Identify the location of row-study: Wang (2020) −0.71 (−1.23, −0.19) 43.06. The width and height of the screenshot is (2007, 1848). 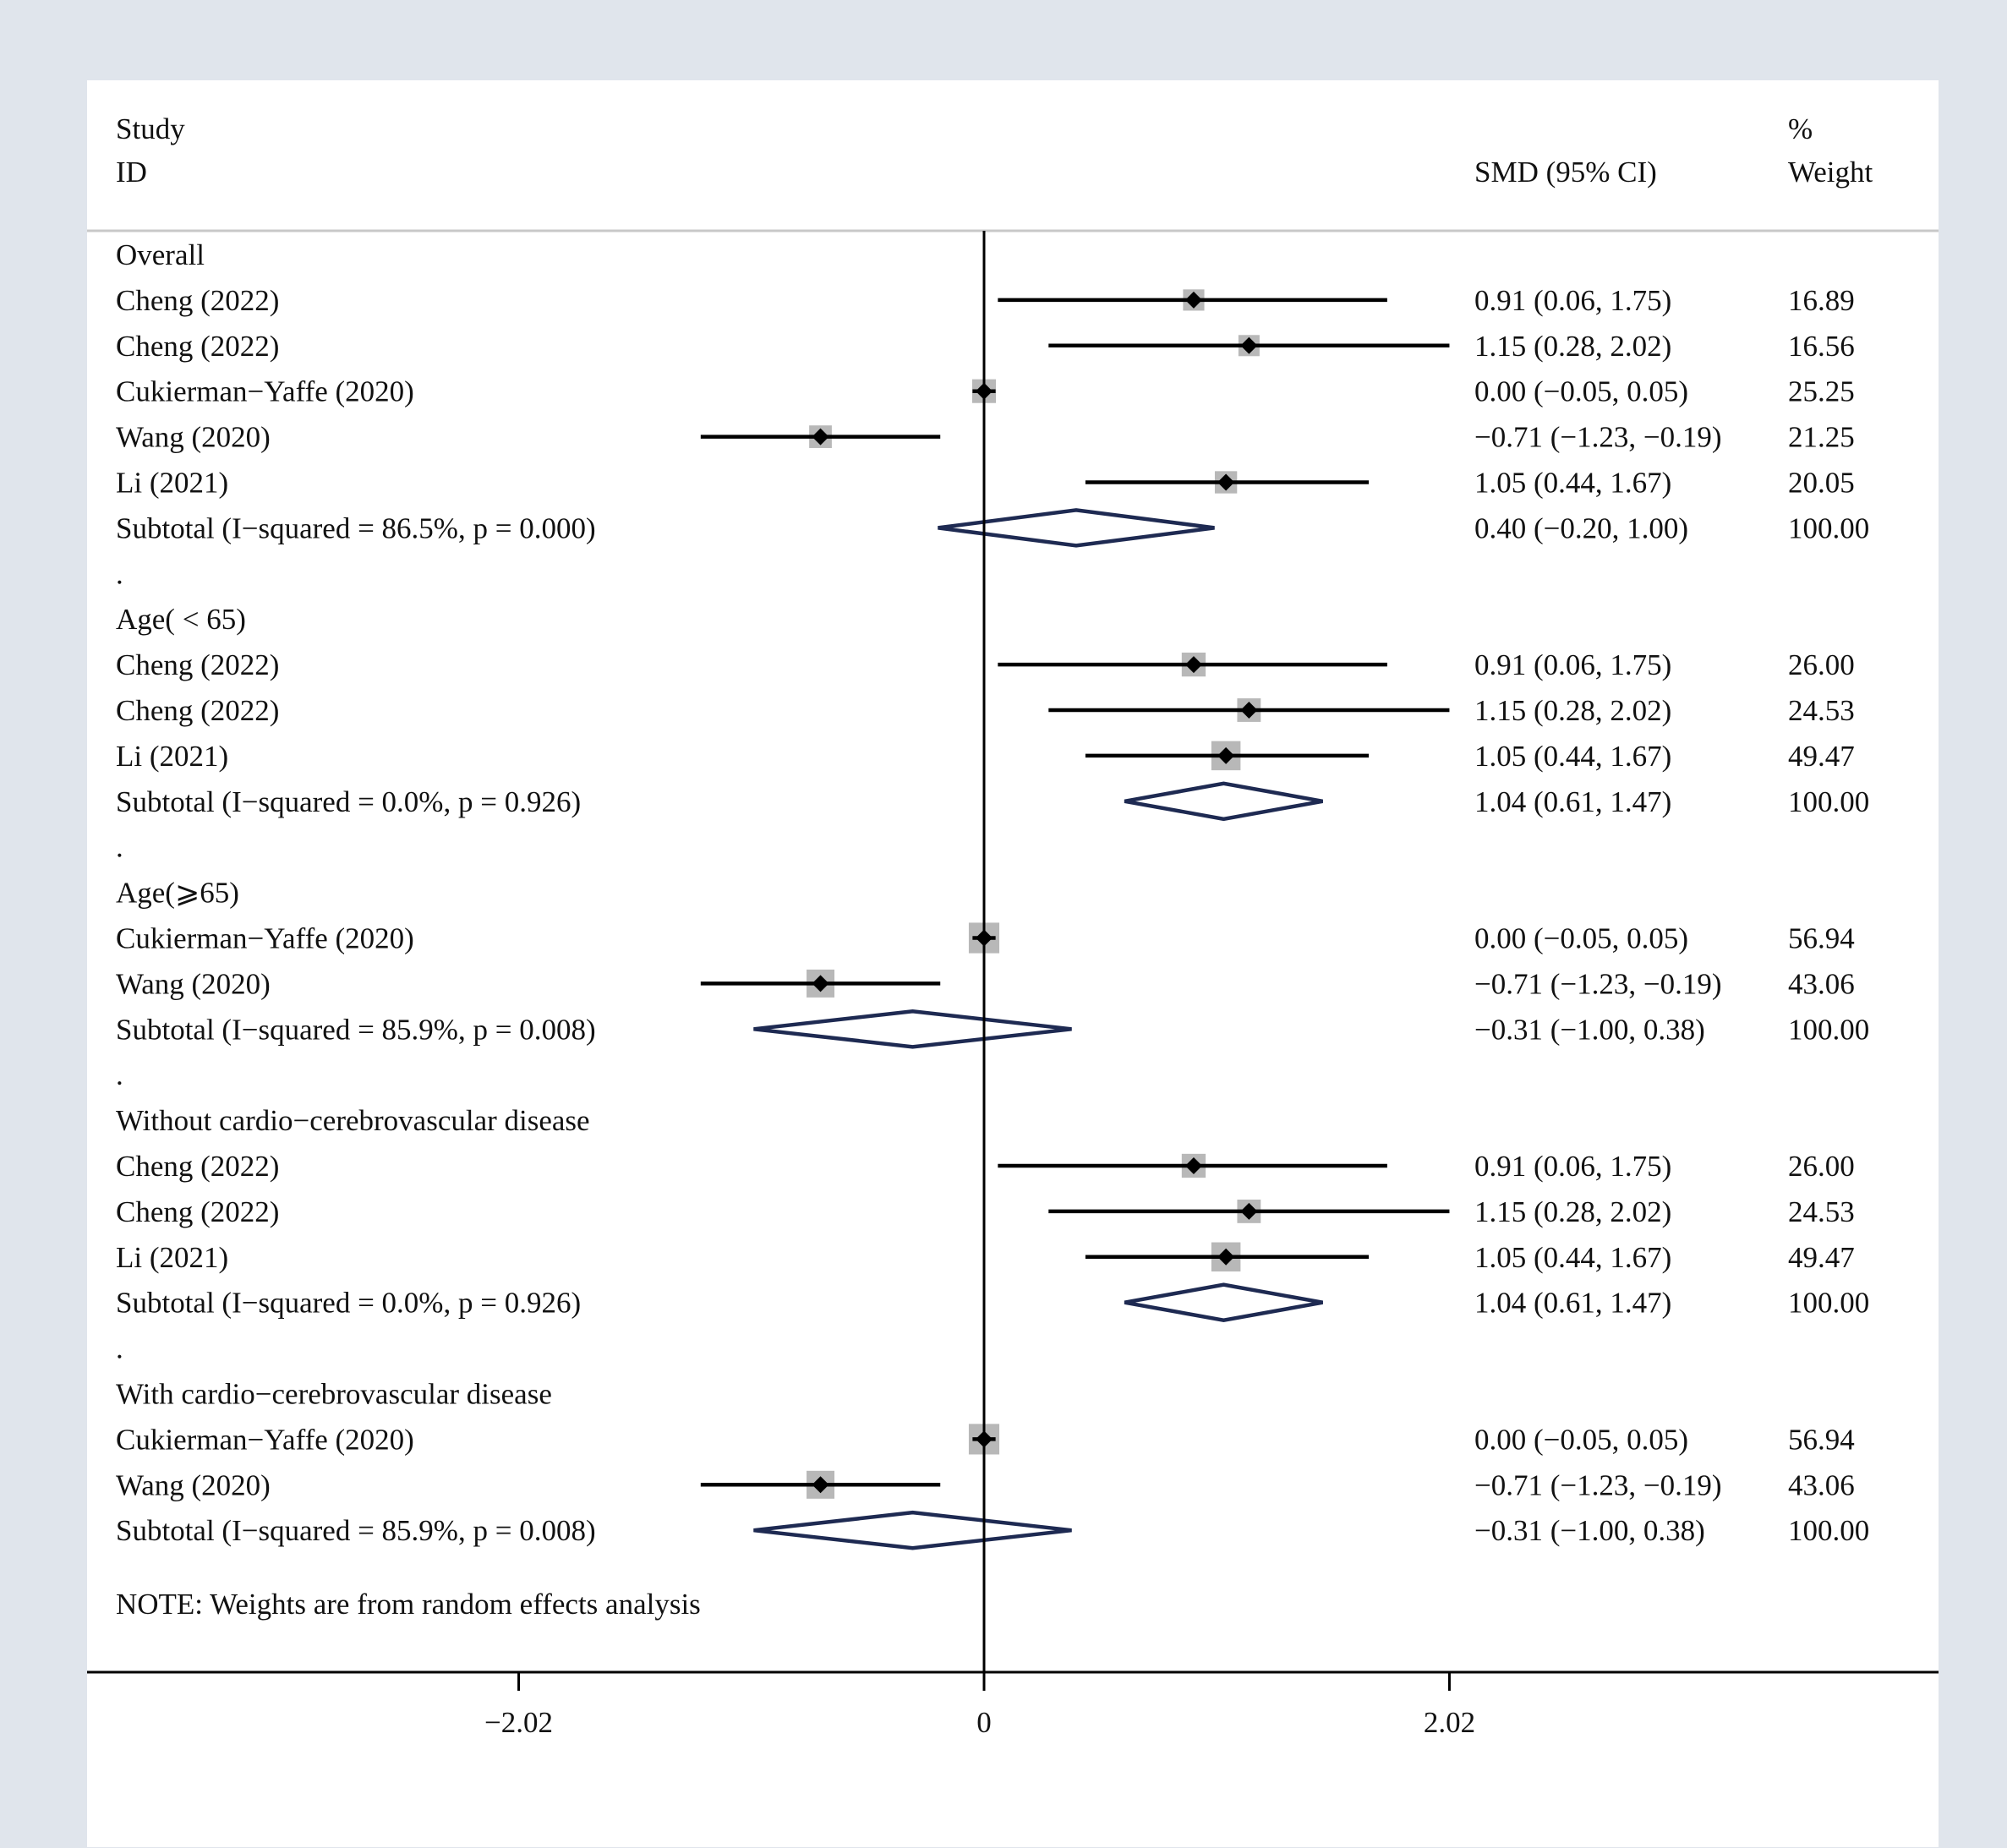
(986, 1484).